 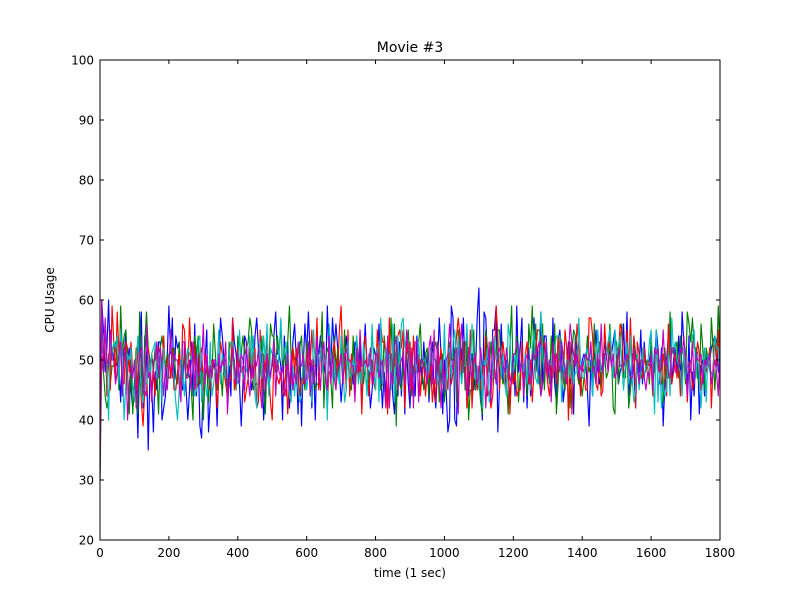 I want to click on y-tick-label: 50, so click(x=86, y=361).